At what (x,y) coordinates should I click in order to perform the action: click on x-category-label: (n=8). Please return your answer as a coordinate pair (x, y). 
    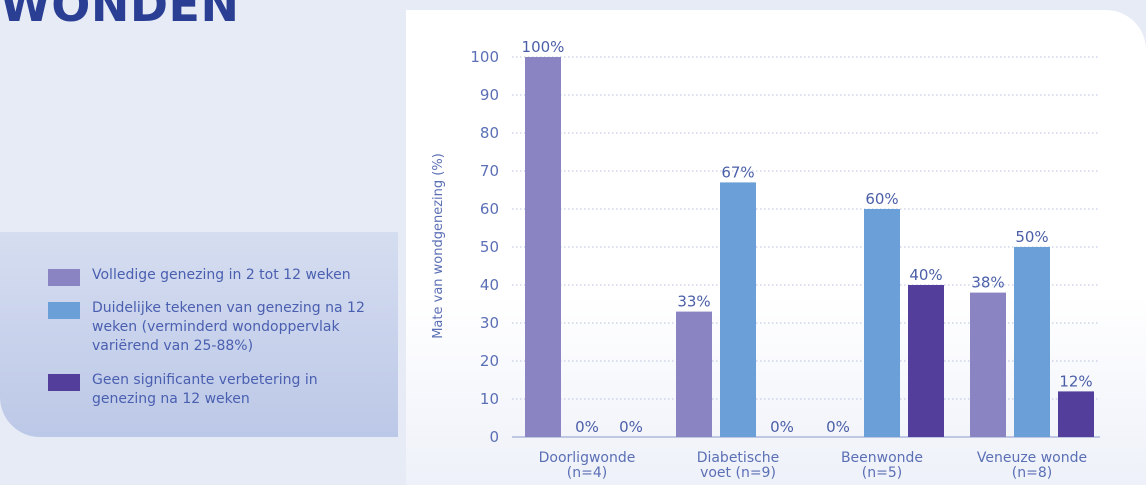
    Looking at the image, I should click on (1032, 473).